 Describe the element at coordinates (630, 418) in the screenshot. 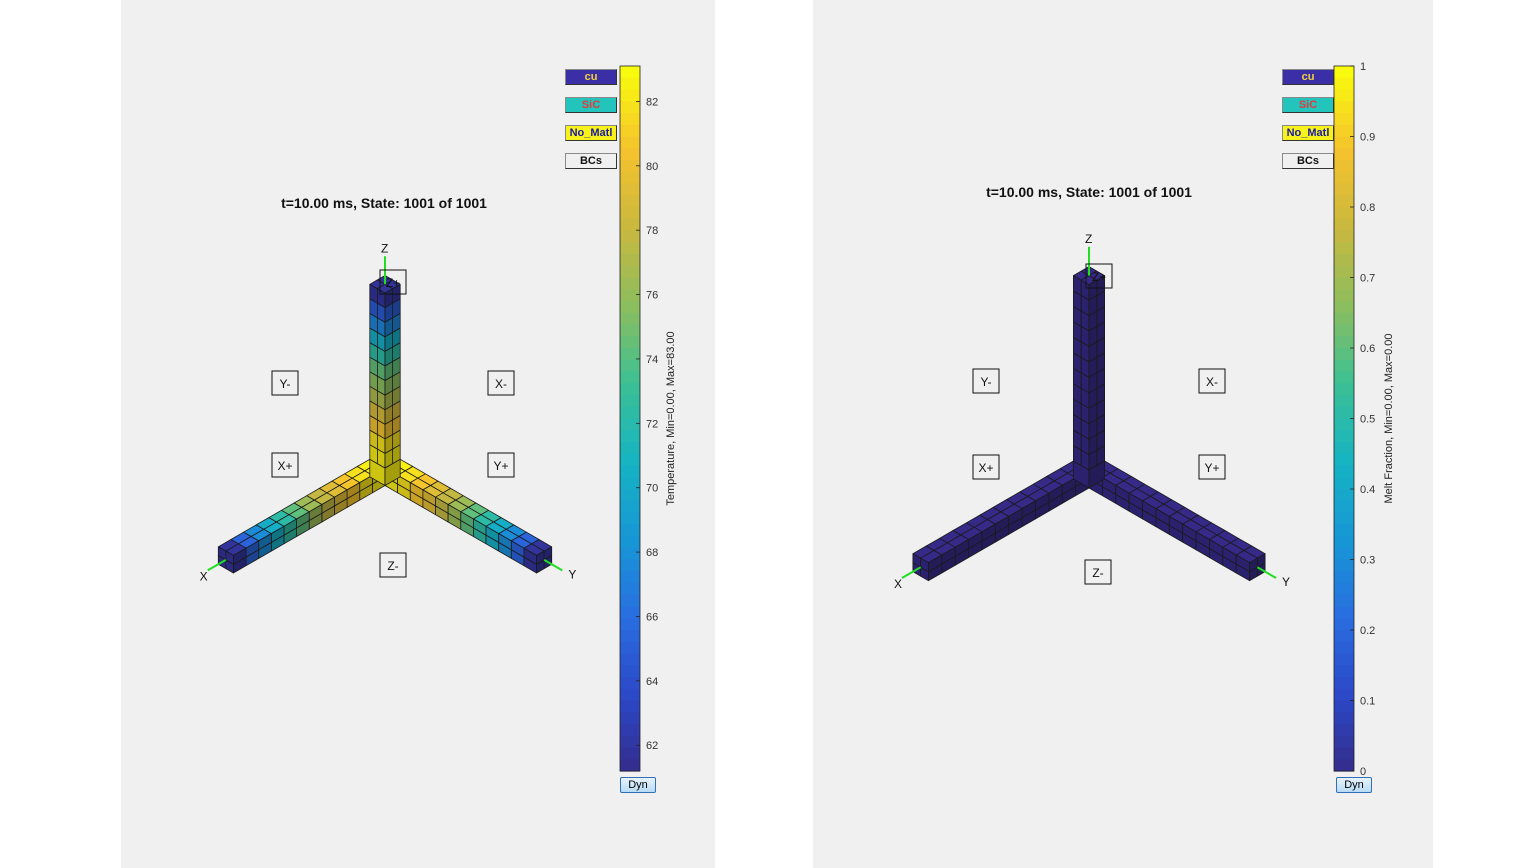

I see `colorbar-frame` at that location.